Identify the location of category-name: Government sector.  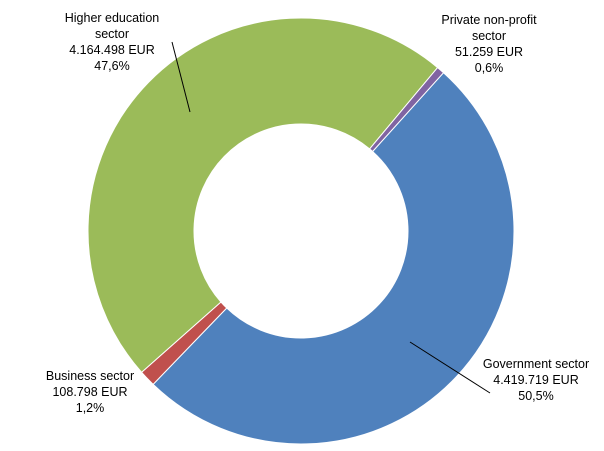
(536, 364).